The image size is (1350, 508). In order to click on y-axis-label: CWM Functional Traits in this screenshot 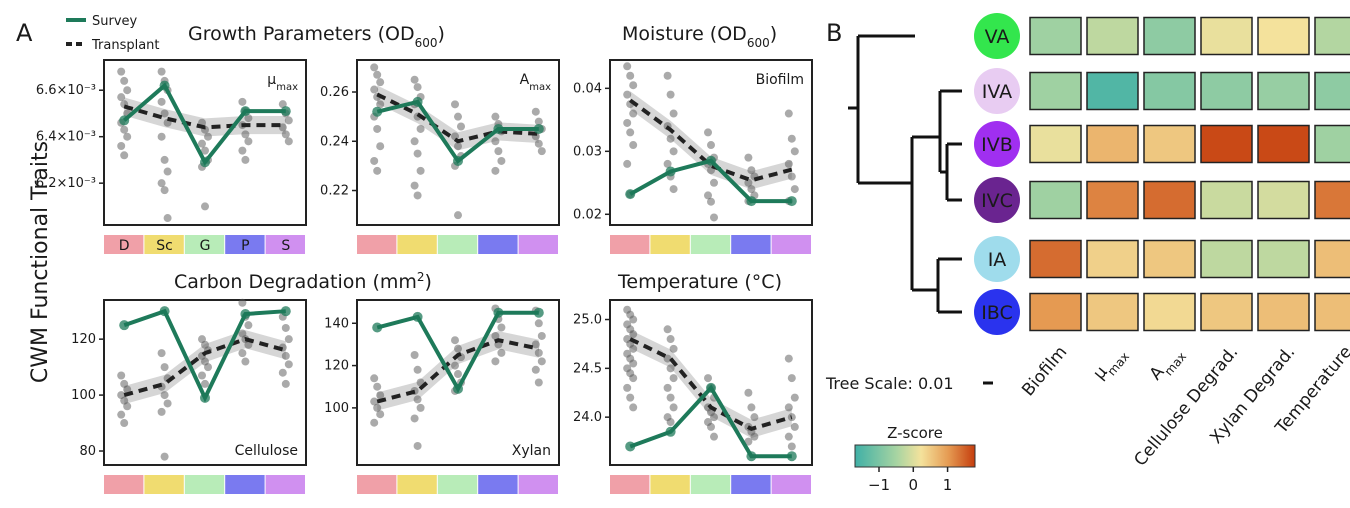, I will do `click(40, 262)`.